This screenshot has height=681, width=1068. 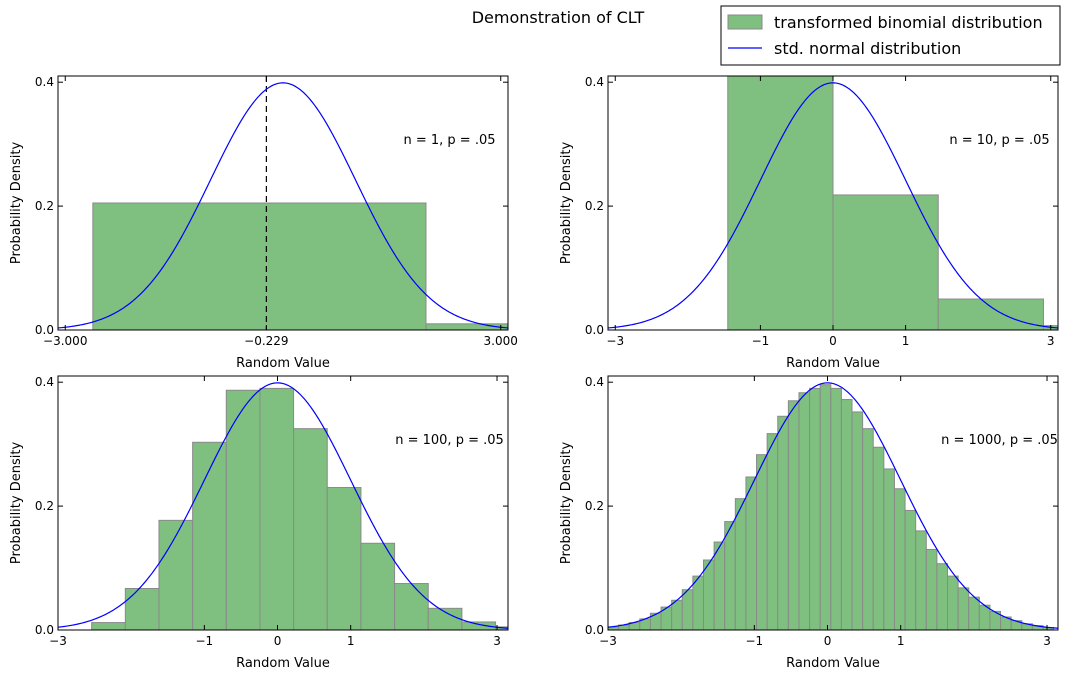 What do you see at coordinates (449, 440) in the screenshot?
I see `panel-annotation: n = 100, p = .05` at bounding box center [449, 440].